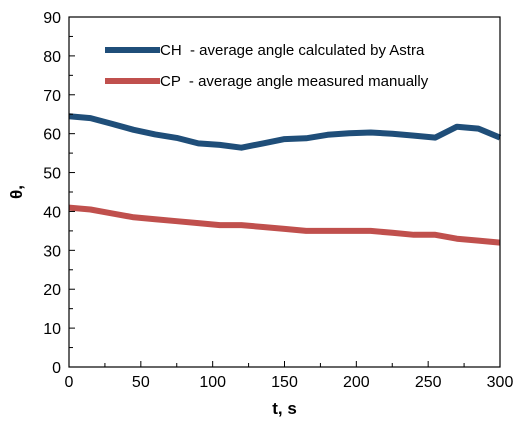  I want to click on x-tick-label: 250, so click(428, 382).